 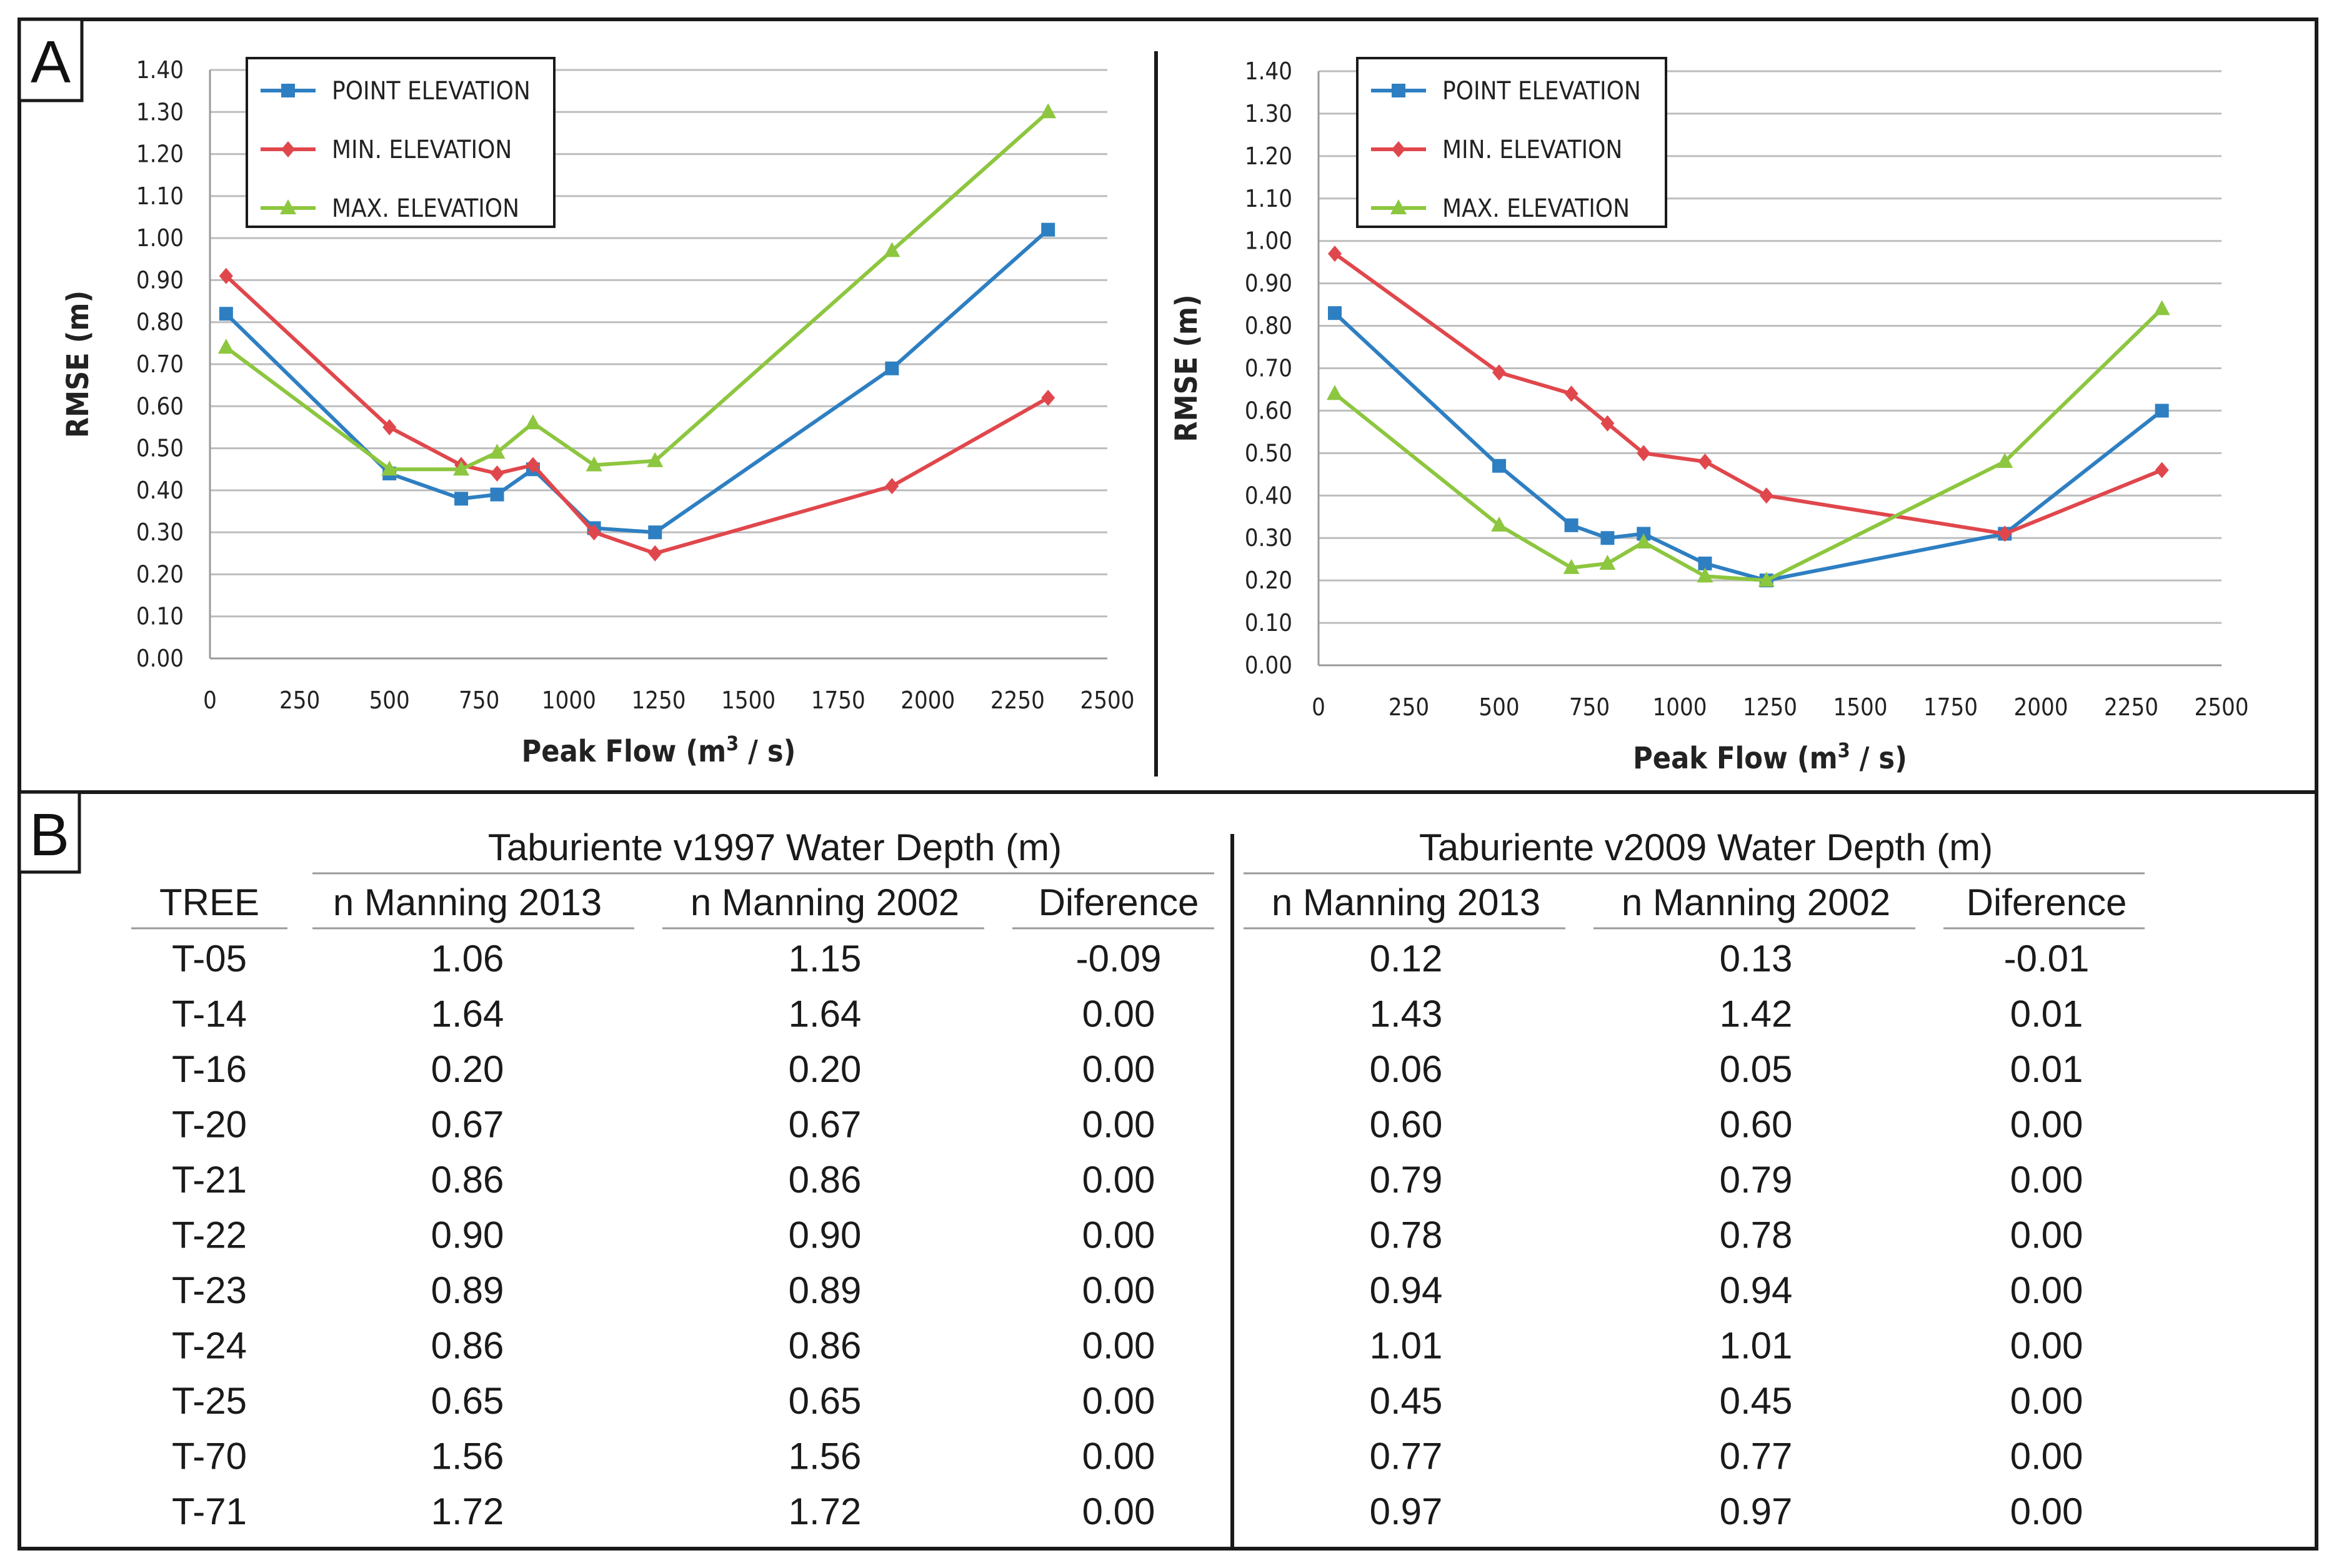 I want to click on table-row-tree: T-22, so click(x=209, y=1235).